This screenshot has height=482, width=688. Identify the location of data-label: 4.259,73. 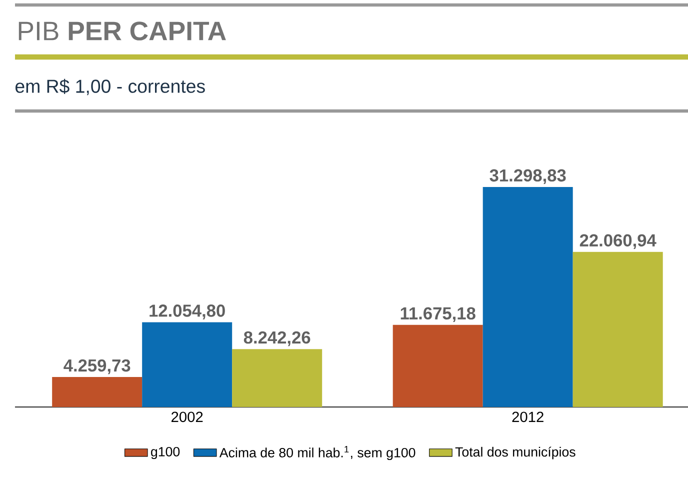
(97, 366).